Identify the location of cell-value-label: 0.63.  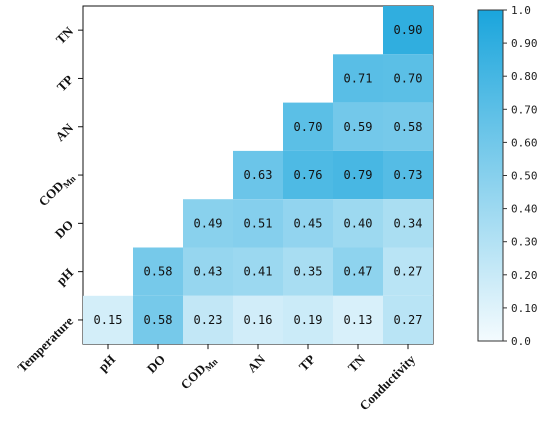
(258, 175).